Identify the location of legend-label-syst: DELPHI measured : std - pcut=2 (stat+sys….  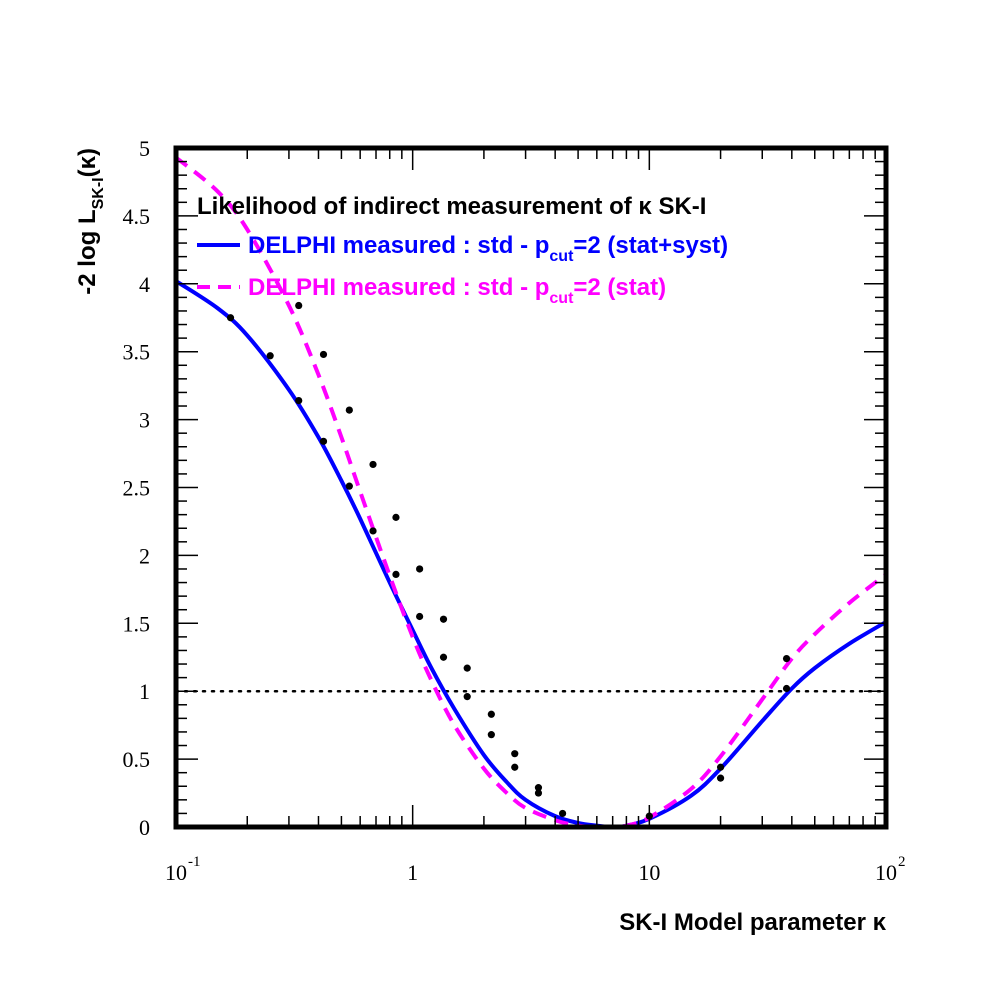
(488, 248).